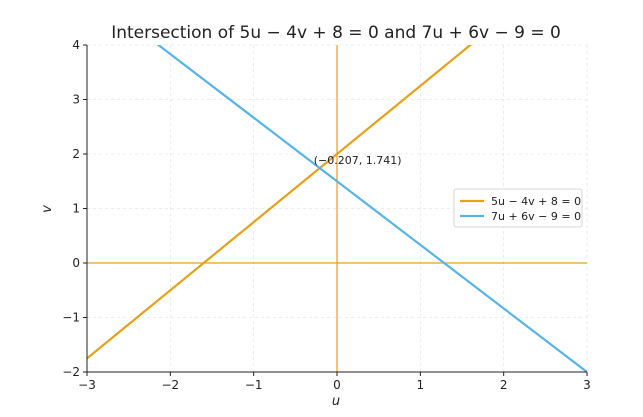  Describe the element at coordinates (254, 385) in the screenshot. I see `x-tick-label: −1` at that location.